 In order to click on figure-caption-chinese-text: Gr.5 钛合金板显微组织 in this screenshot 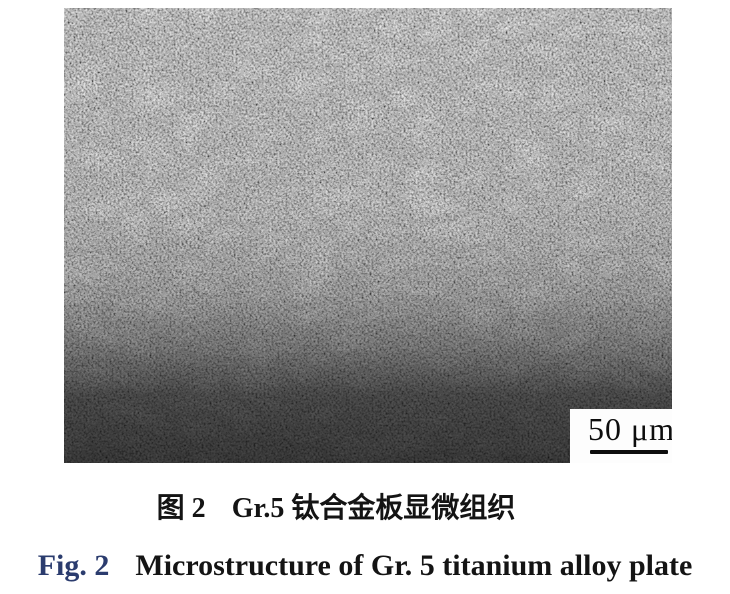, I will do `click(373, 508)`.